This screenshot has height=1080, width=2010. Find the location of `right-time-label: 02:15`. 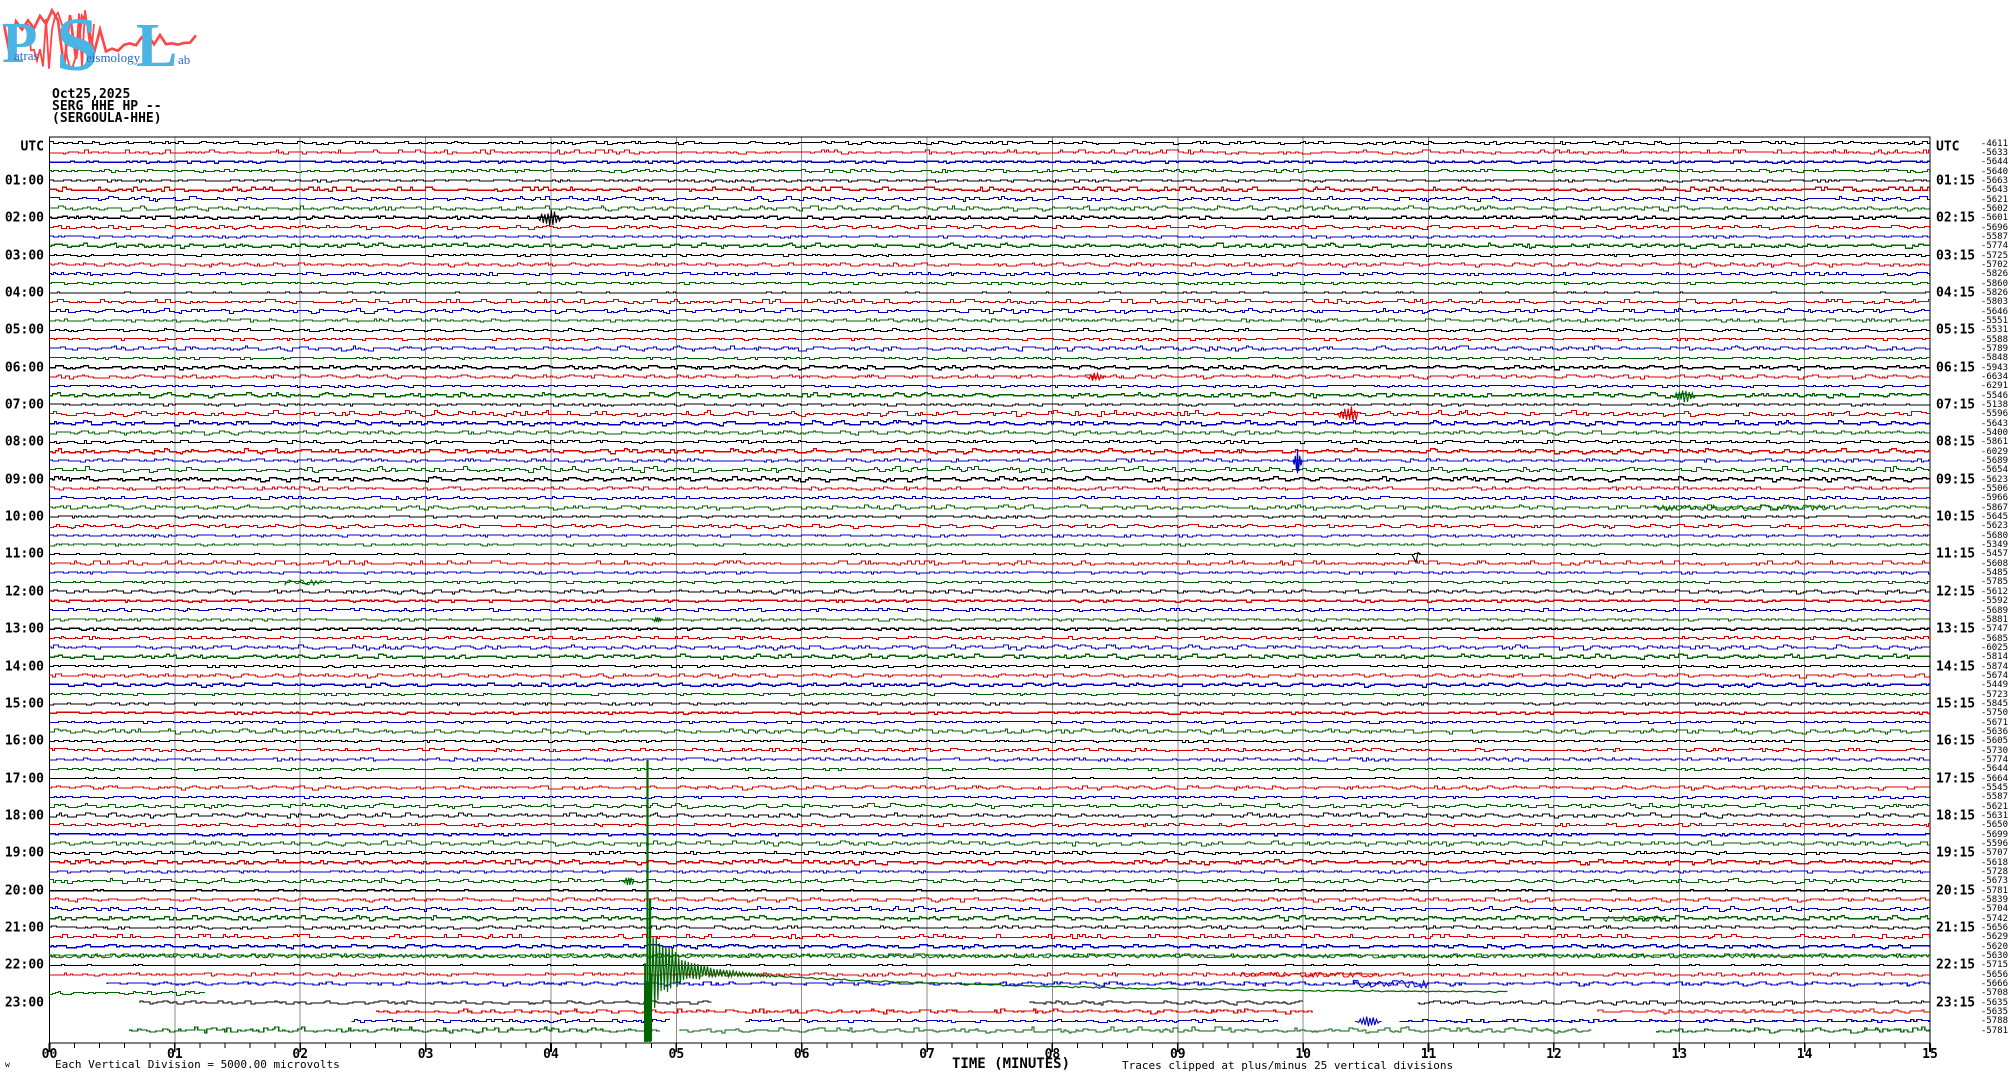

right-time-label: 02:15 is located at coordinates (1956, 218).